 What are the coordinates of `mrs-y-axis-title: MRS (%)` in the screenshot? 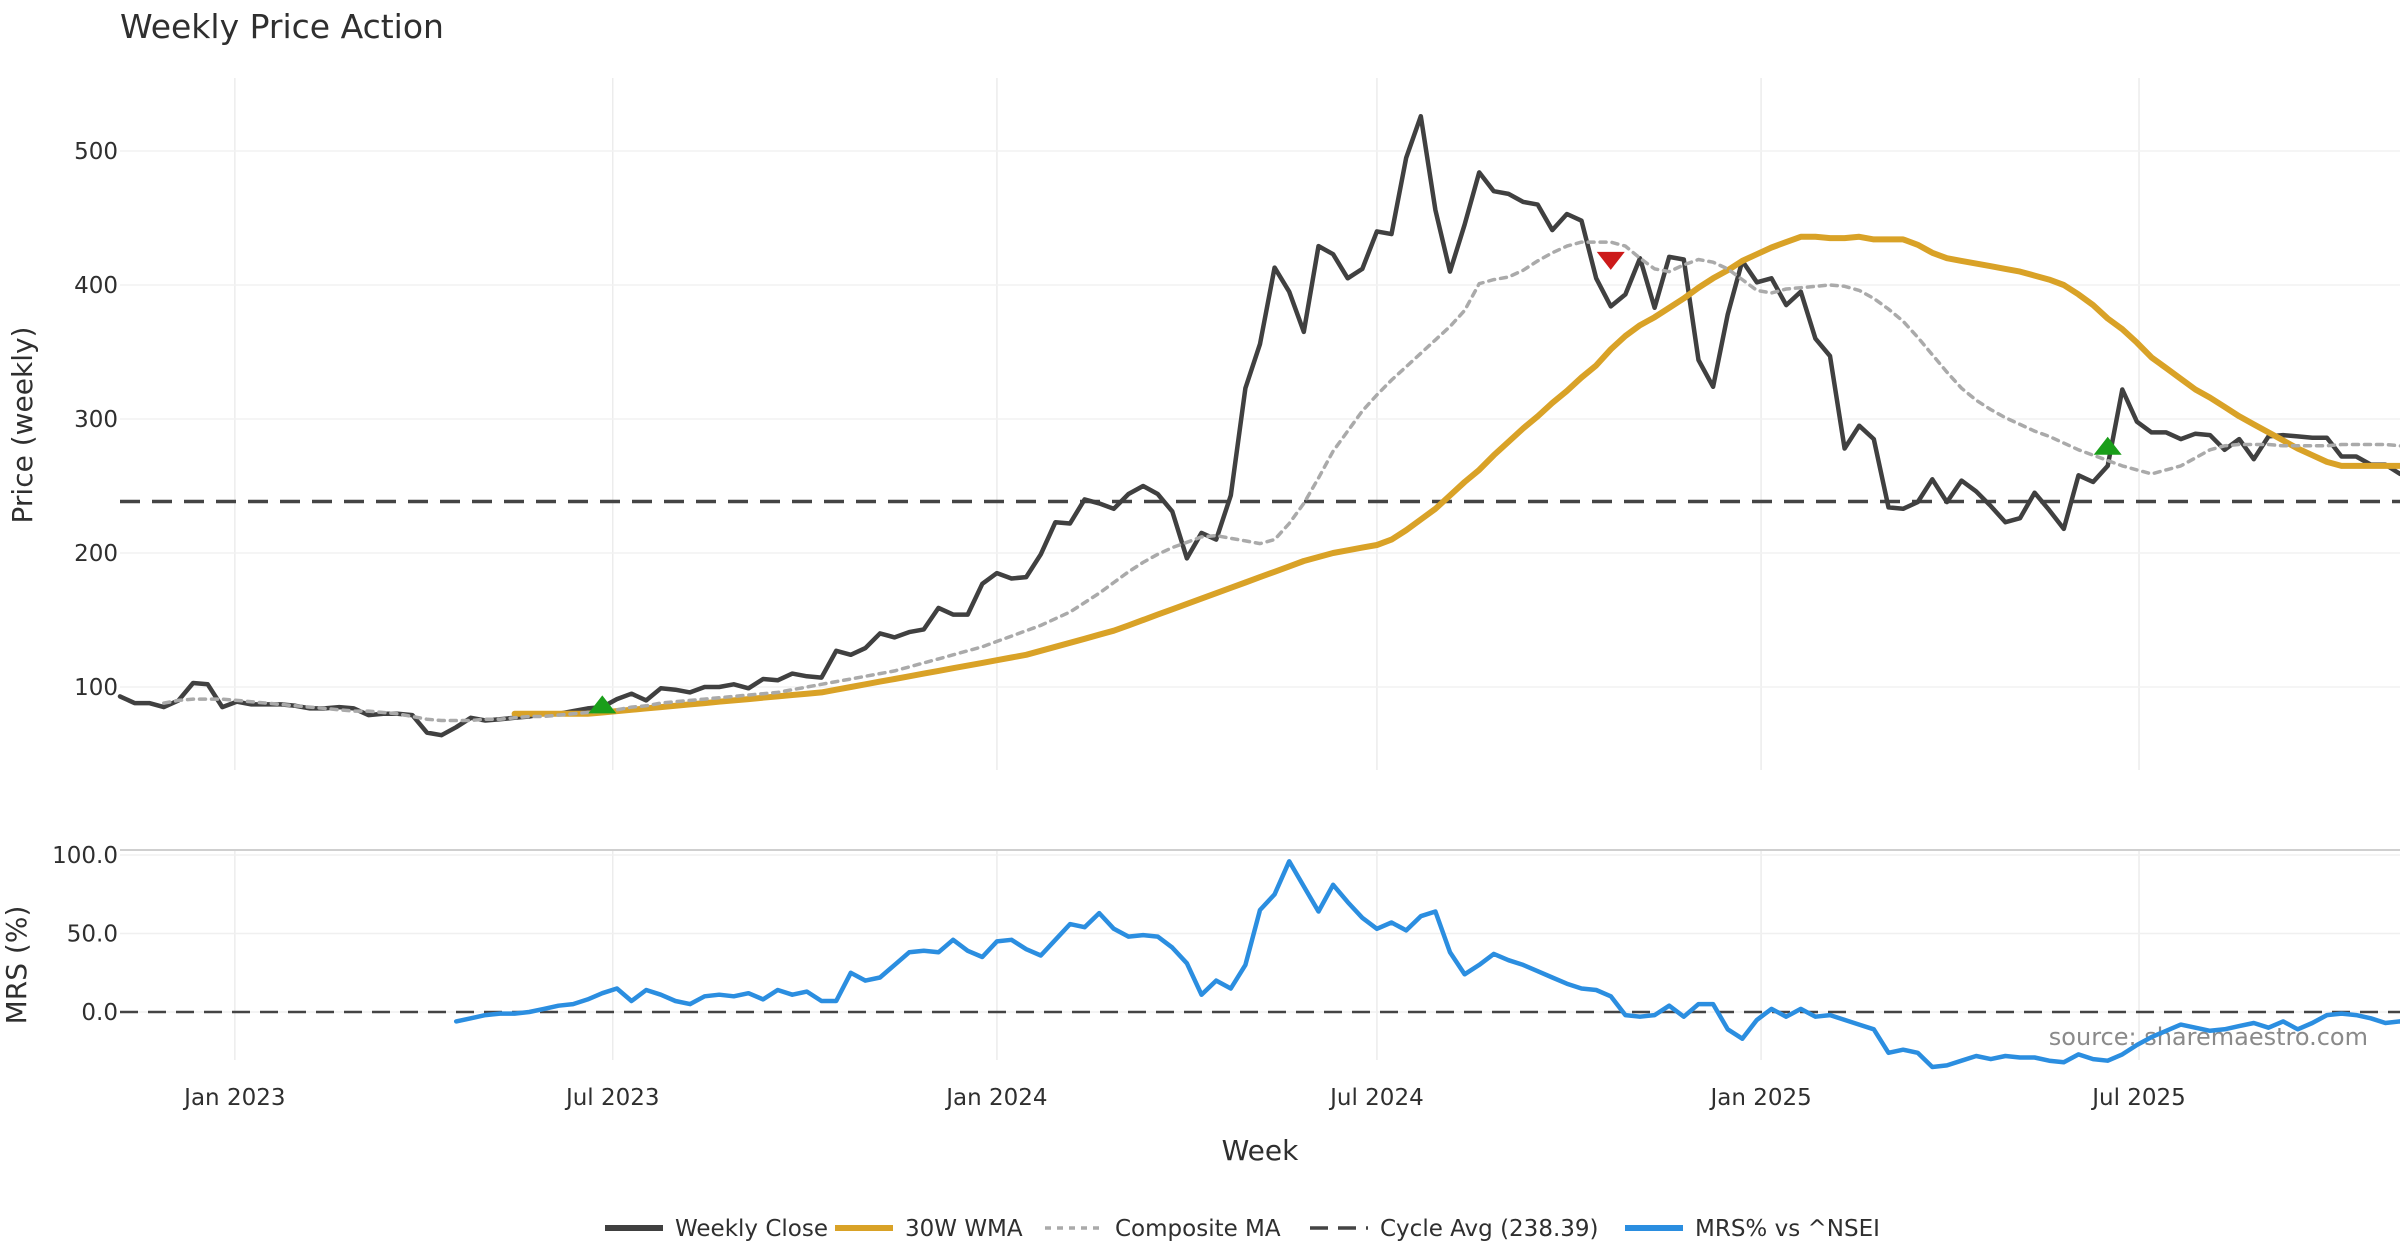 It's located at (16, 965).